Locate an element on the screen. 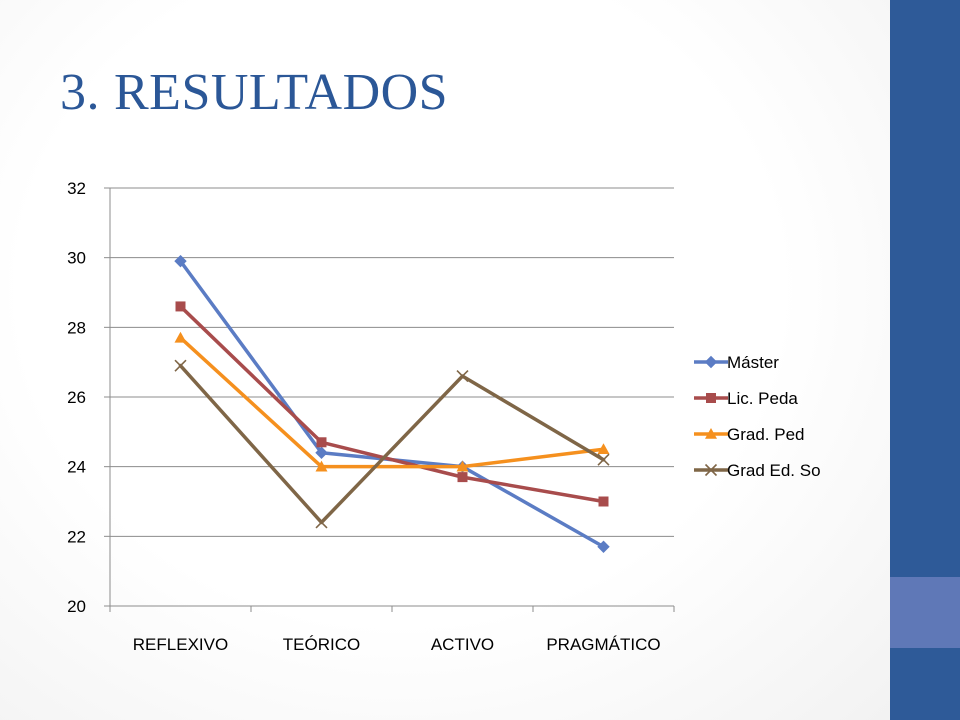 The width and height of the screenshot is (960, 720). slide-title: 3. RESULTADOS is located at coordinates (254, 93).